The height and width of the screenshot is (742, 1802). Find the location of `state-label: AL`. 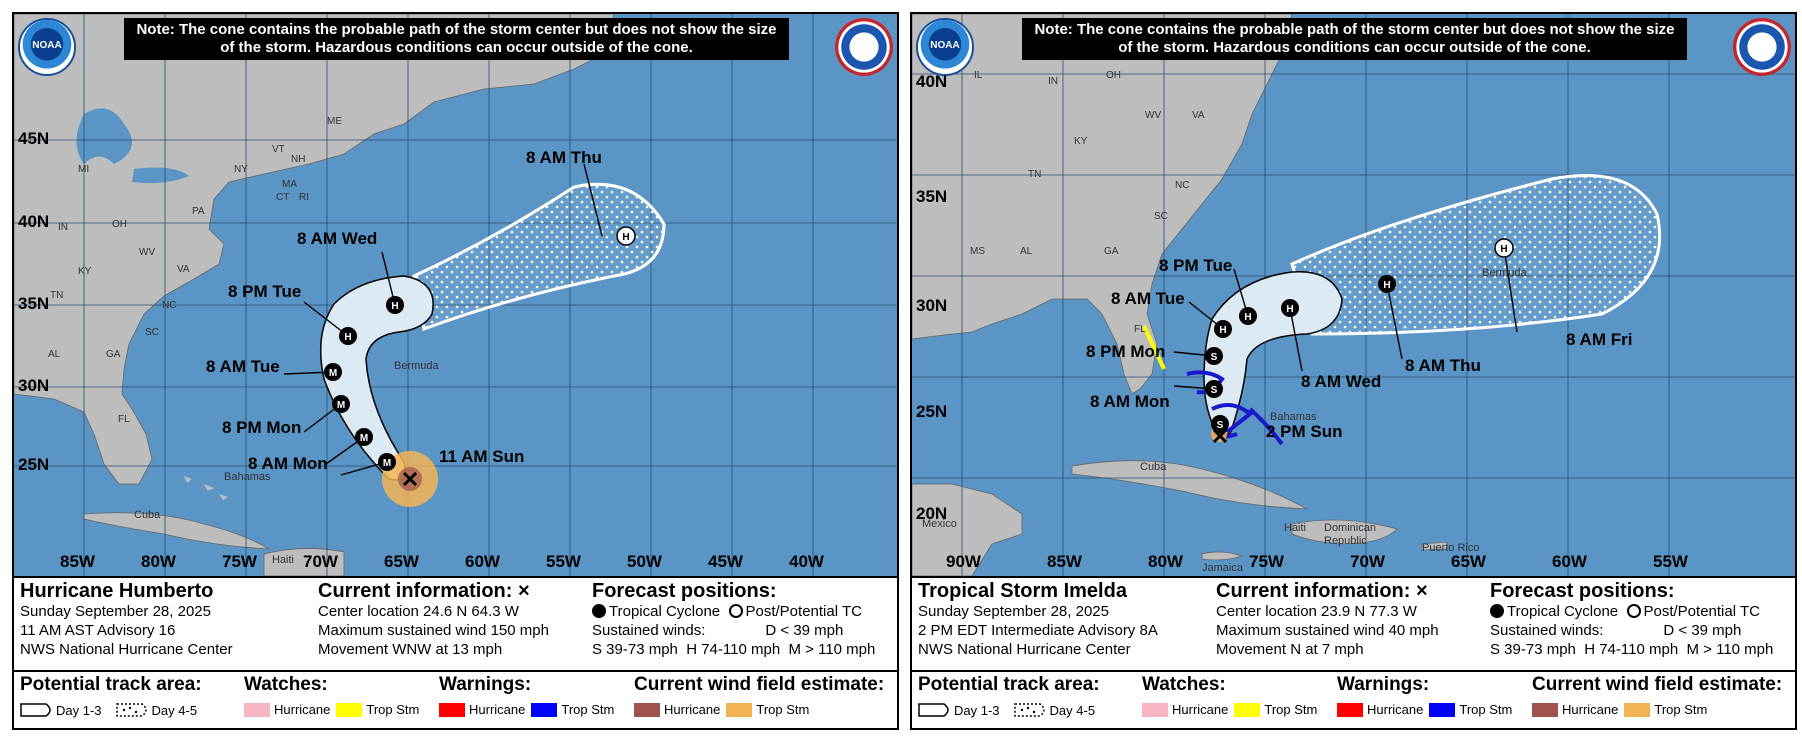

state-label: AL is located at coordinates (54, 354).